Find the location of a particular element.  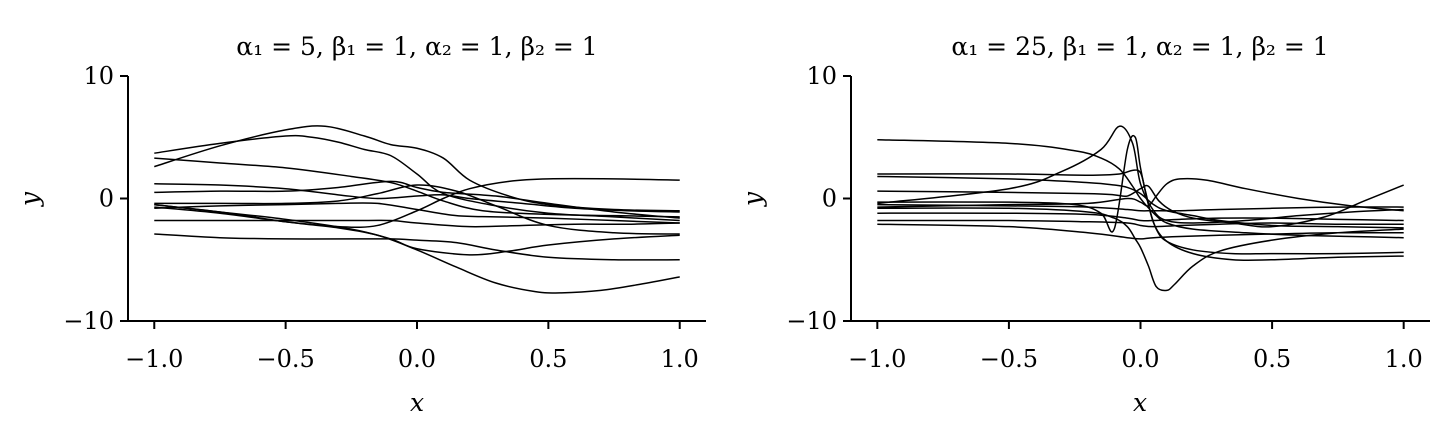

x-axis-label-left: x is located at coordinates (417, 402).